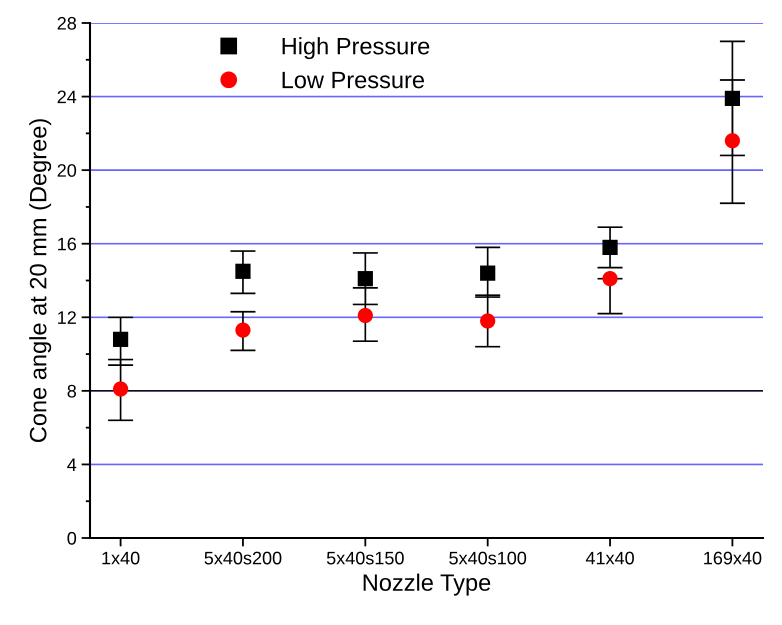  Describe the element at coordinates (40, 280) in the screenshot. I see `y-axis-title: Cone angle at 20 mm (Degree)` at that location.